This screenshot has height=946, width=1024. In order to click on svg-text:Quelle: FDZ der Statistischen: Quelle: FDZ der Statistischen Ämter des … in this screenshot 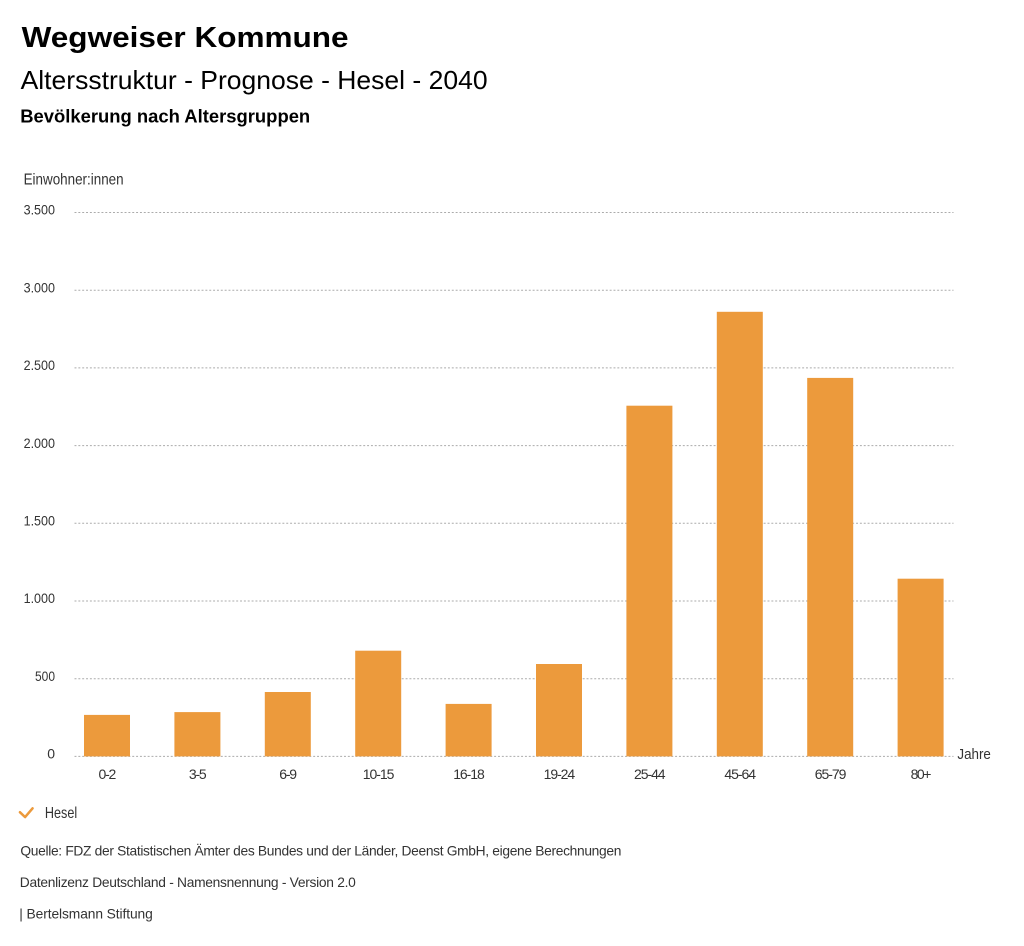, I will do `click(320, 850)`.